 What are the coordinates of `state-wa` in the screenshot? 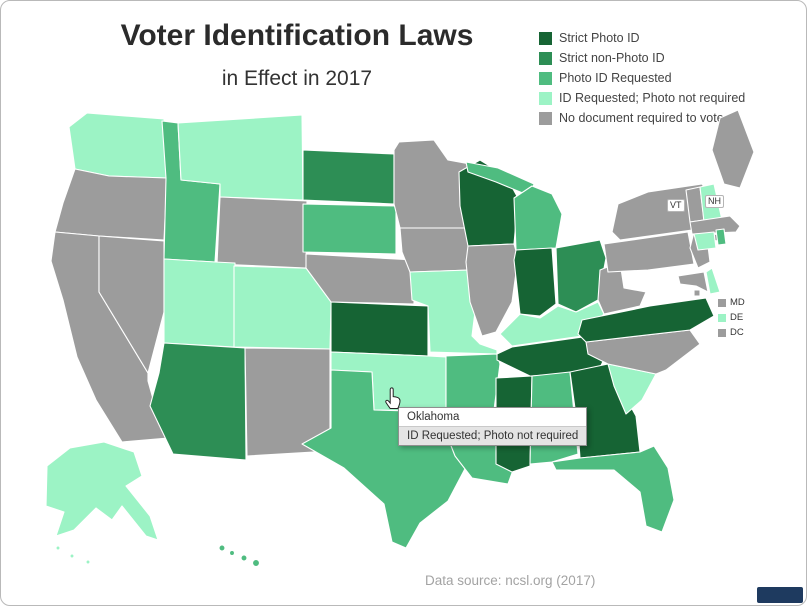 It's located at (118, 145).